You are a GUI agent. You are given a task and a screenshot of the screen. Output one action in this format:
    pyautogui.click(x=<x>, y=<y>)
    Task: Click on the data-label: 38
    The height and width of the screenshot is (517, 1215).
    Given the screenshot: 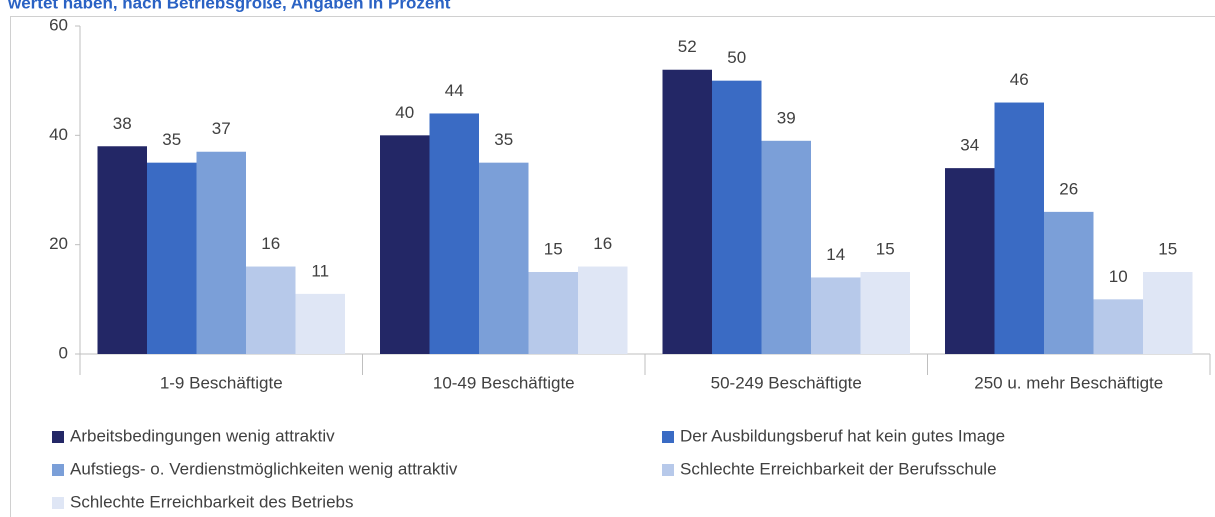 What is the action you would take?
    pyautogui.click(x=122, y=123)
    